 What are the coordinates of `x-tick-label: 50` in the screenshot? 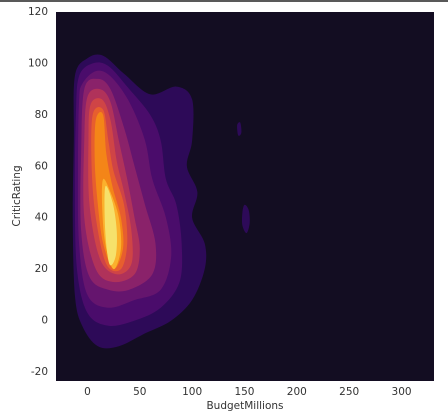 It's located at (139, 392).